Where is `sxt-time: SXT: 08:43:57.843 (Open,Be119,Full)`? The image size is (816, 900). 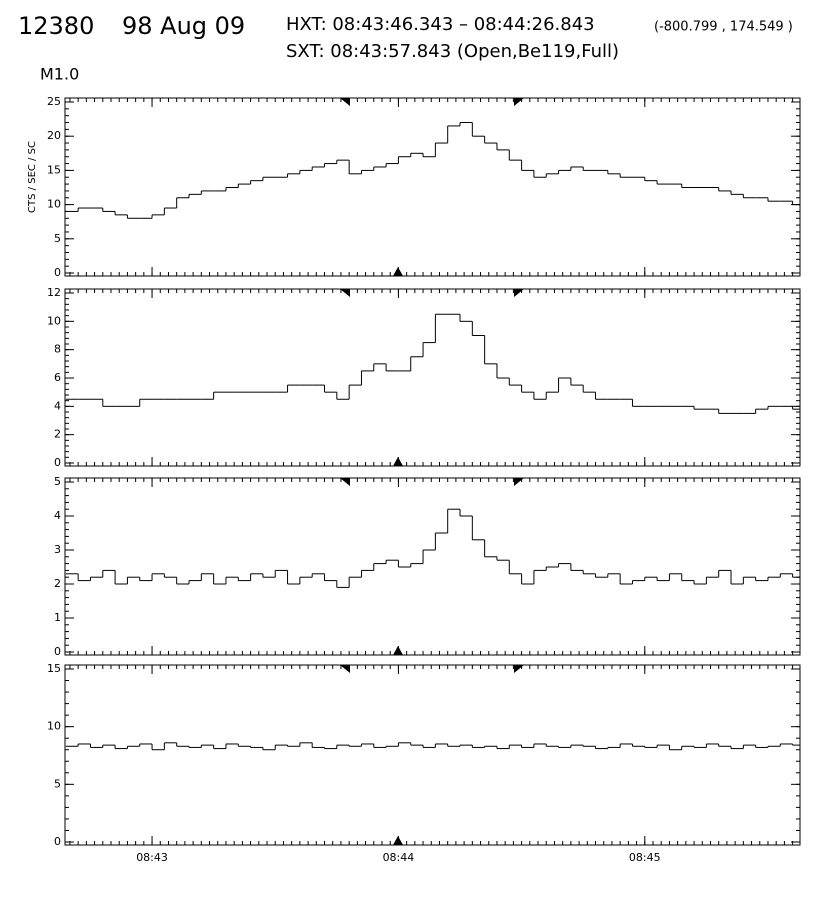 sxt-time: SXT: 08:43:57.843 (Open,Be119,Full) is located at coordinates (452, 51).